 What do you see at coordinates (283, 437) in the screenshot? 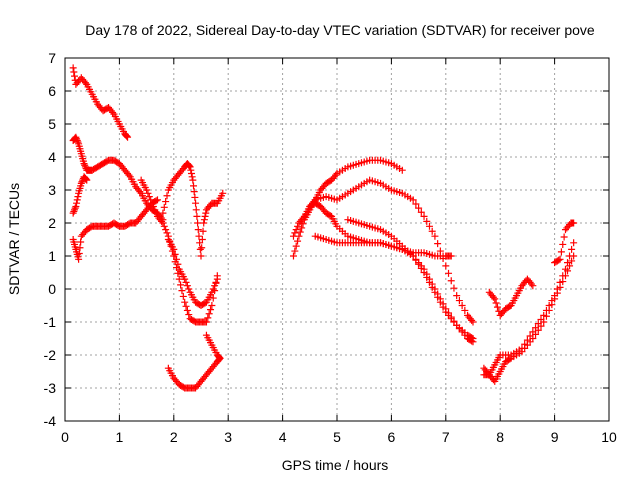
I see `x-tick-label: 4` at bounding box center [283, 437].